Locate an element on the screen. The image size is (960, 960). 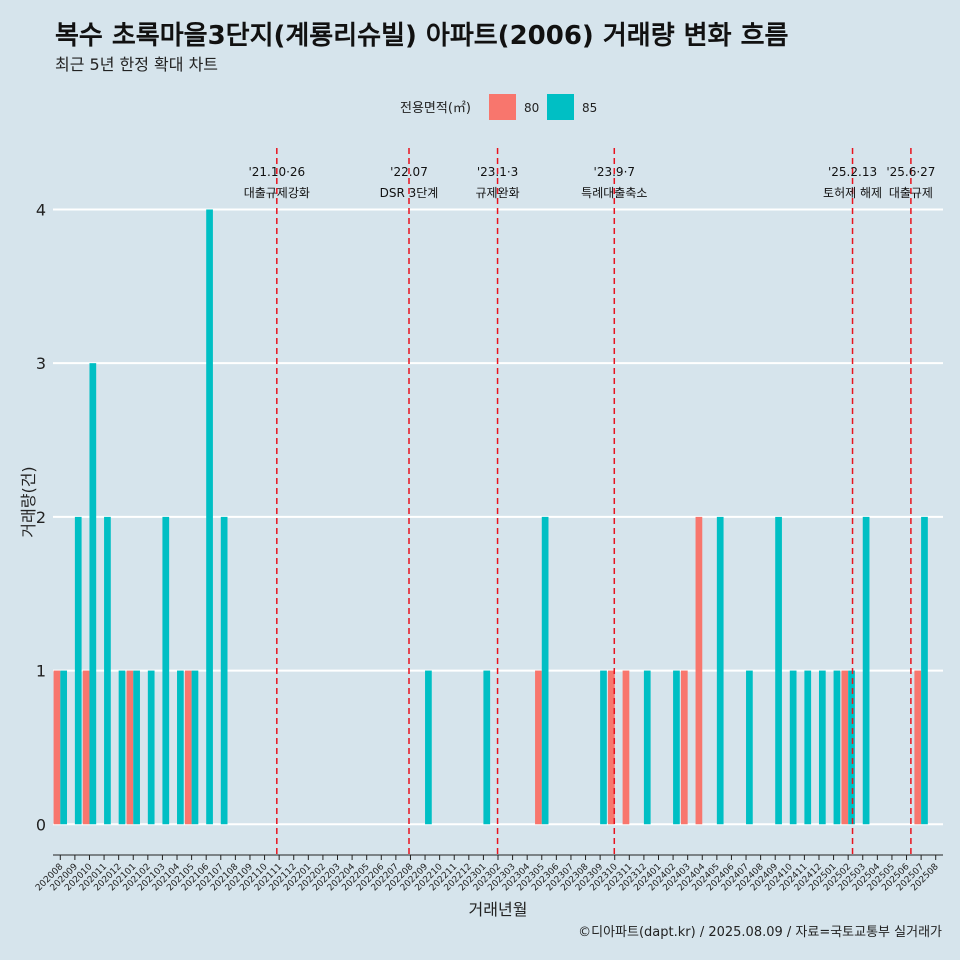
event-date: '23.1·3 is located at coordinates (497, 172).